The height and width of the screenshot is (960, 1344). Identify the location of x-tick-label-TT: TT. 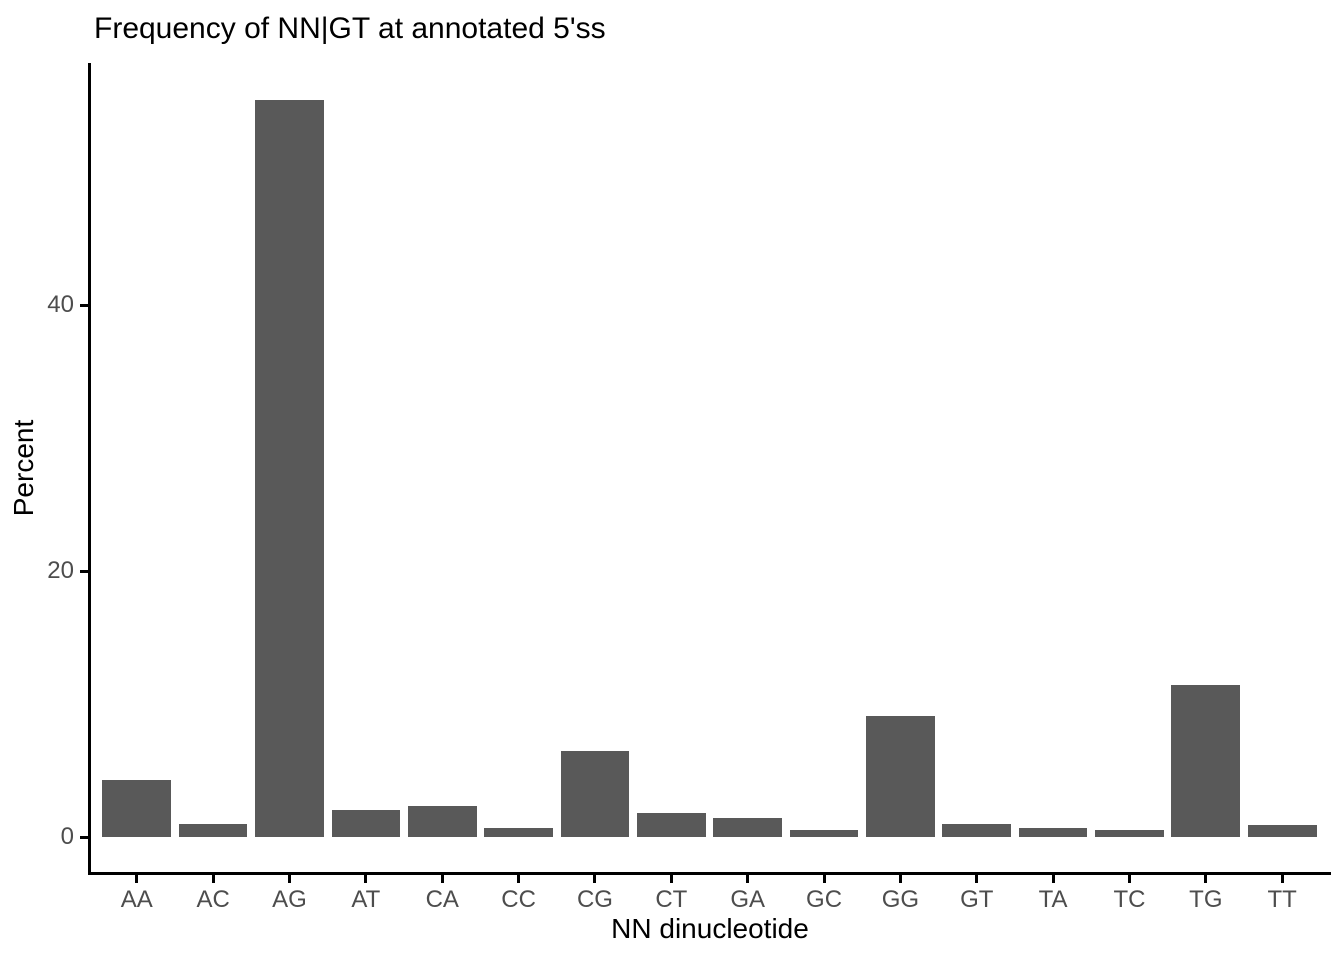
(1282, 899).